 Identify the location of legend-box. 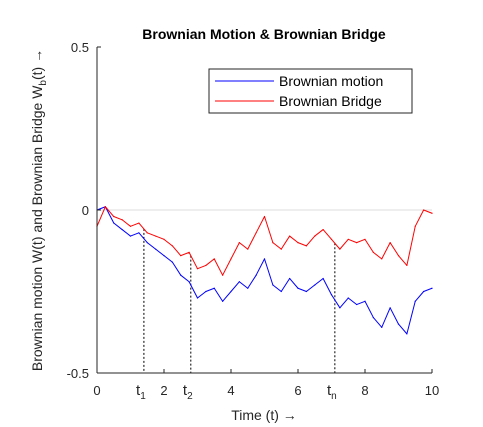
(310, 91).